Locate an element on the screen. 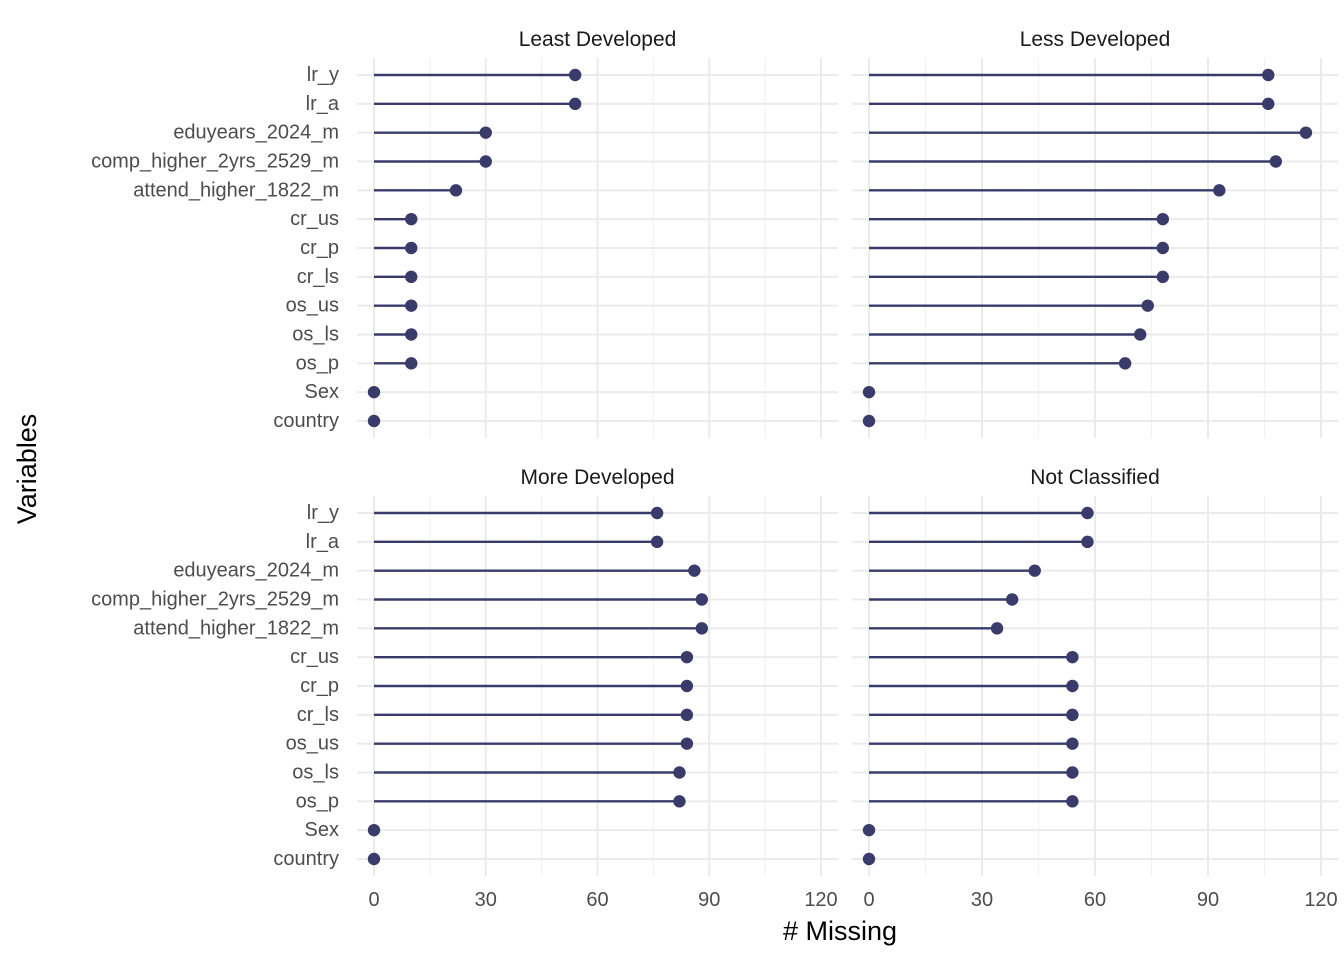 The image size is (1344, 960). y-axis-title: Variables is located at coordinates (27, 469).